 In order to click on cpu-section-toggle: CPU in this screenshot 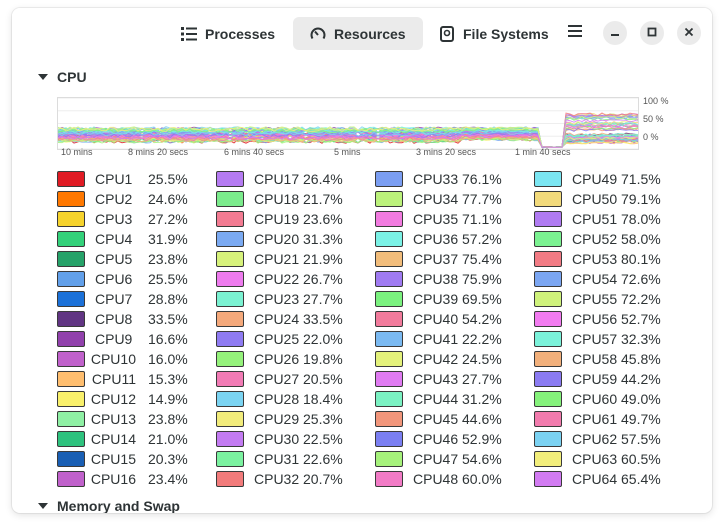, I will do `click(62, 77)`.